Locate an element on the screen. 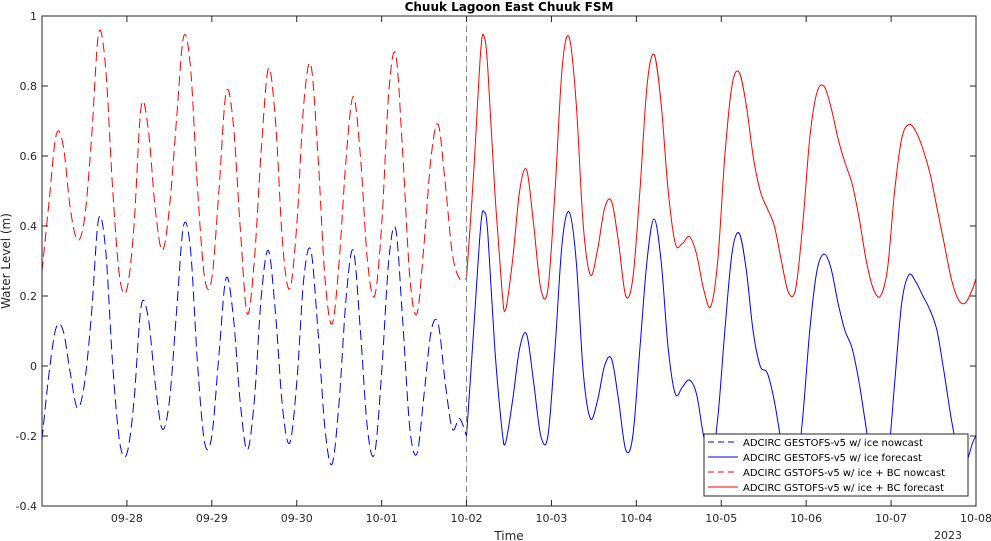 The width and height of the screenshot is (991, 541). legend-label: ADCIRC GSTOFS-v5 w/ ice + BC forecast is located at coordinates (843, 488).